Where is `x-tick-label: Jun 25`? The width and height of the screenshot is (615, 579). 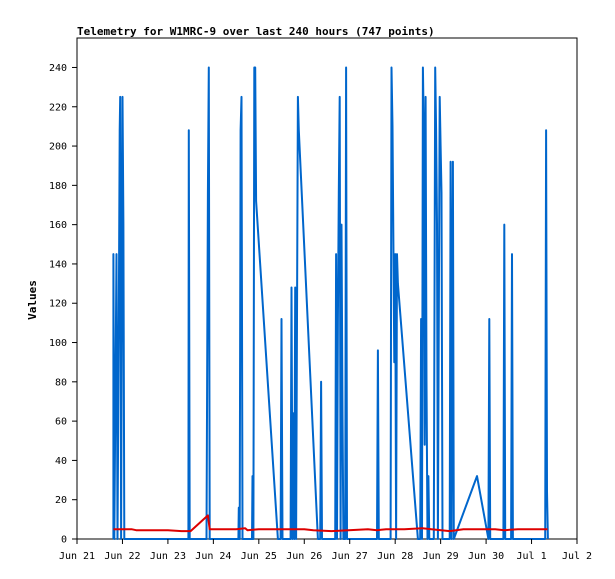 x-tick-label: Jun 25 is located at coordinates (259, 556).